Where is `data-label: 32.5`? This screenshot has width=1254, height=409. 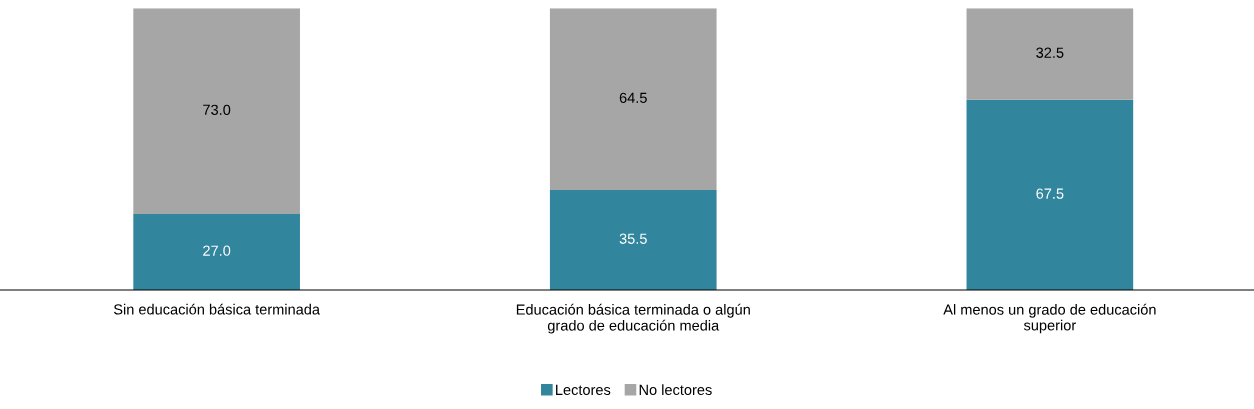 data-label: 32.5 is located at coordinates (1050, 52).